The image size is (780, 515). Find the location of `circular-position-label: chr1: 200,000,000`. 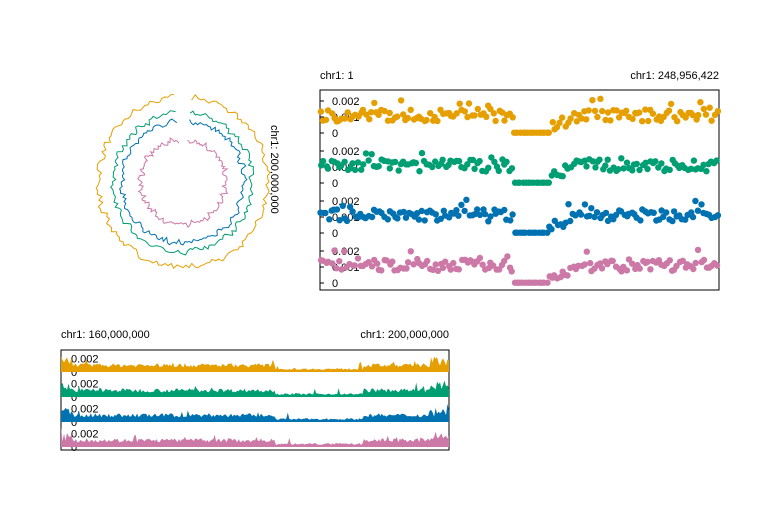

circular-position-label: chr1: 200,000,000 is located at coordinates (274, 169).